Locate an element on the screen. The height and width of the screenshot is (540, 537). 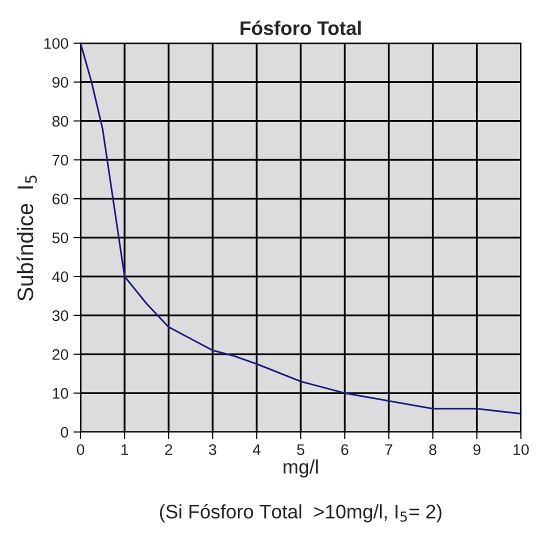
x-tick-label: 1 is located at coordinates (125, 449).